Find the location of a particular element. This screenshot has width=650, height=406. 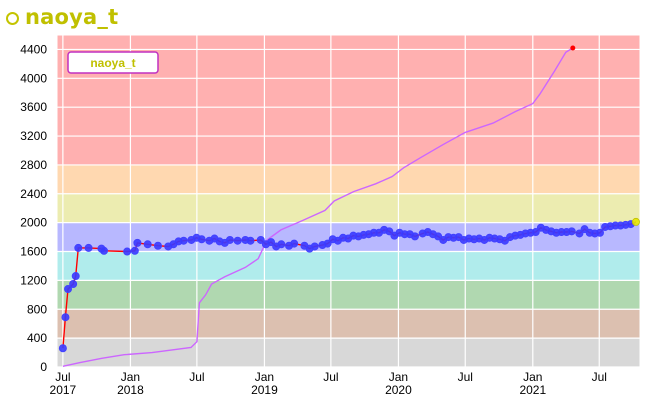

y-tick-label: 3600 is located at coordinates (33, 107).